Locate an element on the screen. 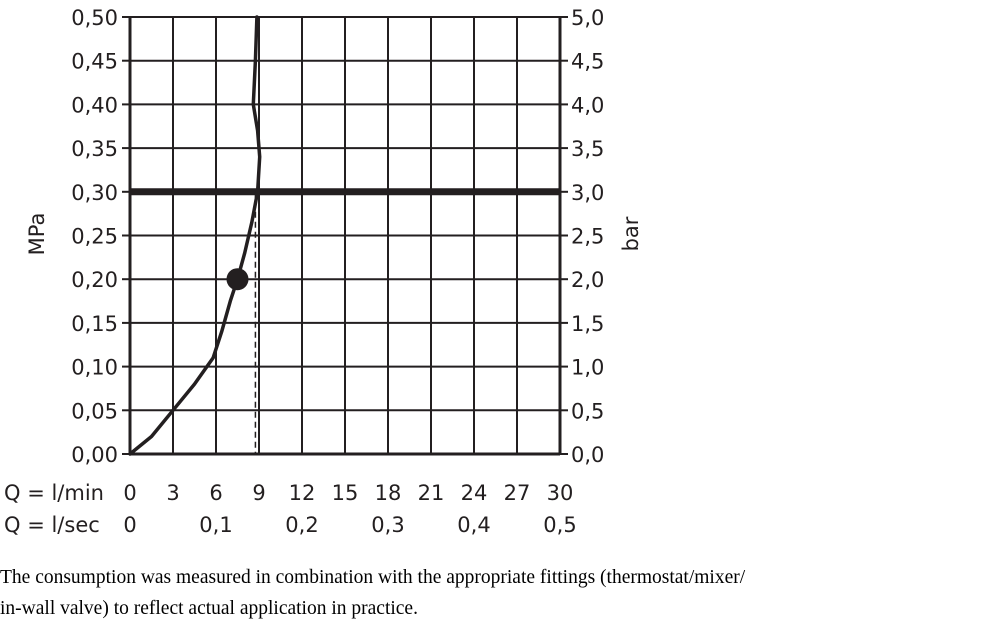 The image size is (1000, 628). x-tick-label-lmin: 30 is located at coordinates (560, 493).